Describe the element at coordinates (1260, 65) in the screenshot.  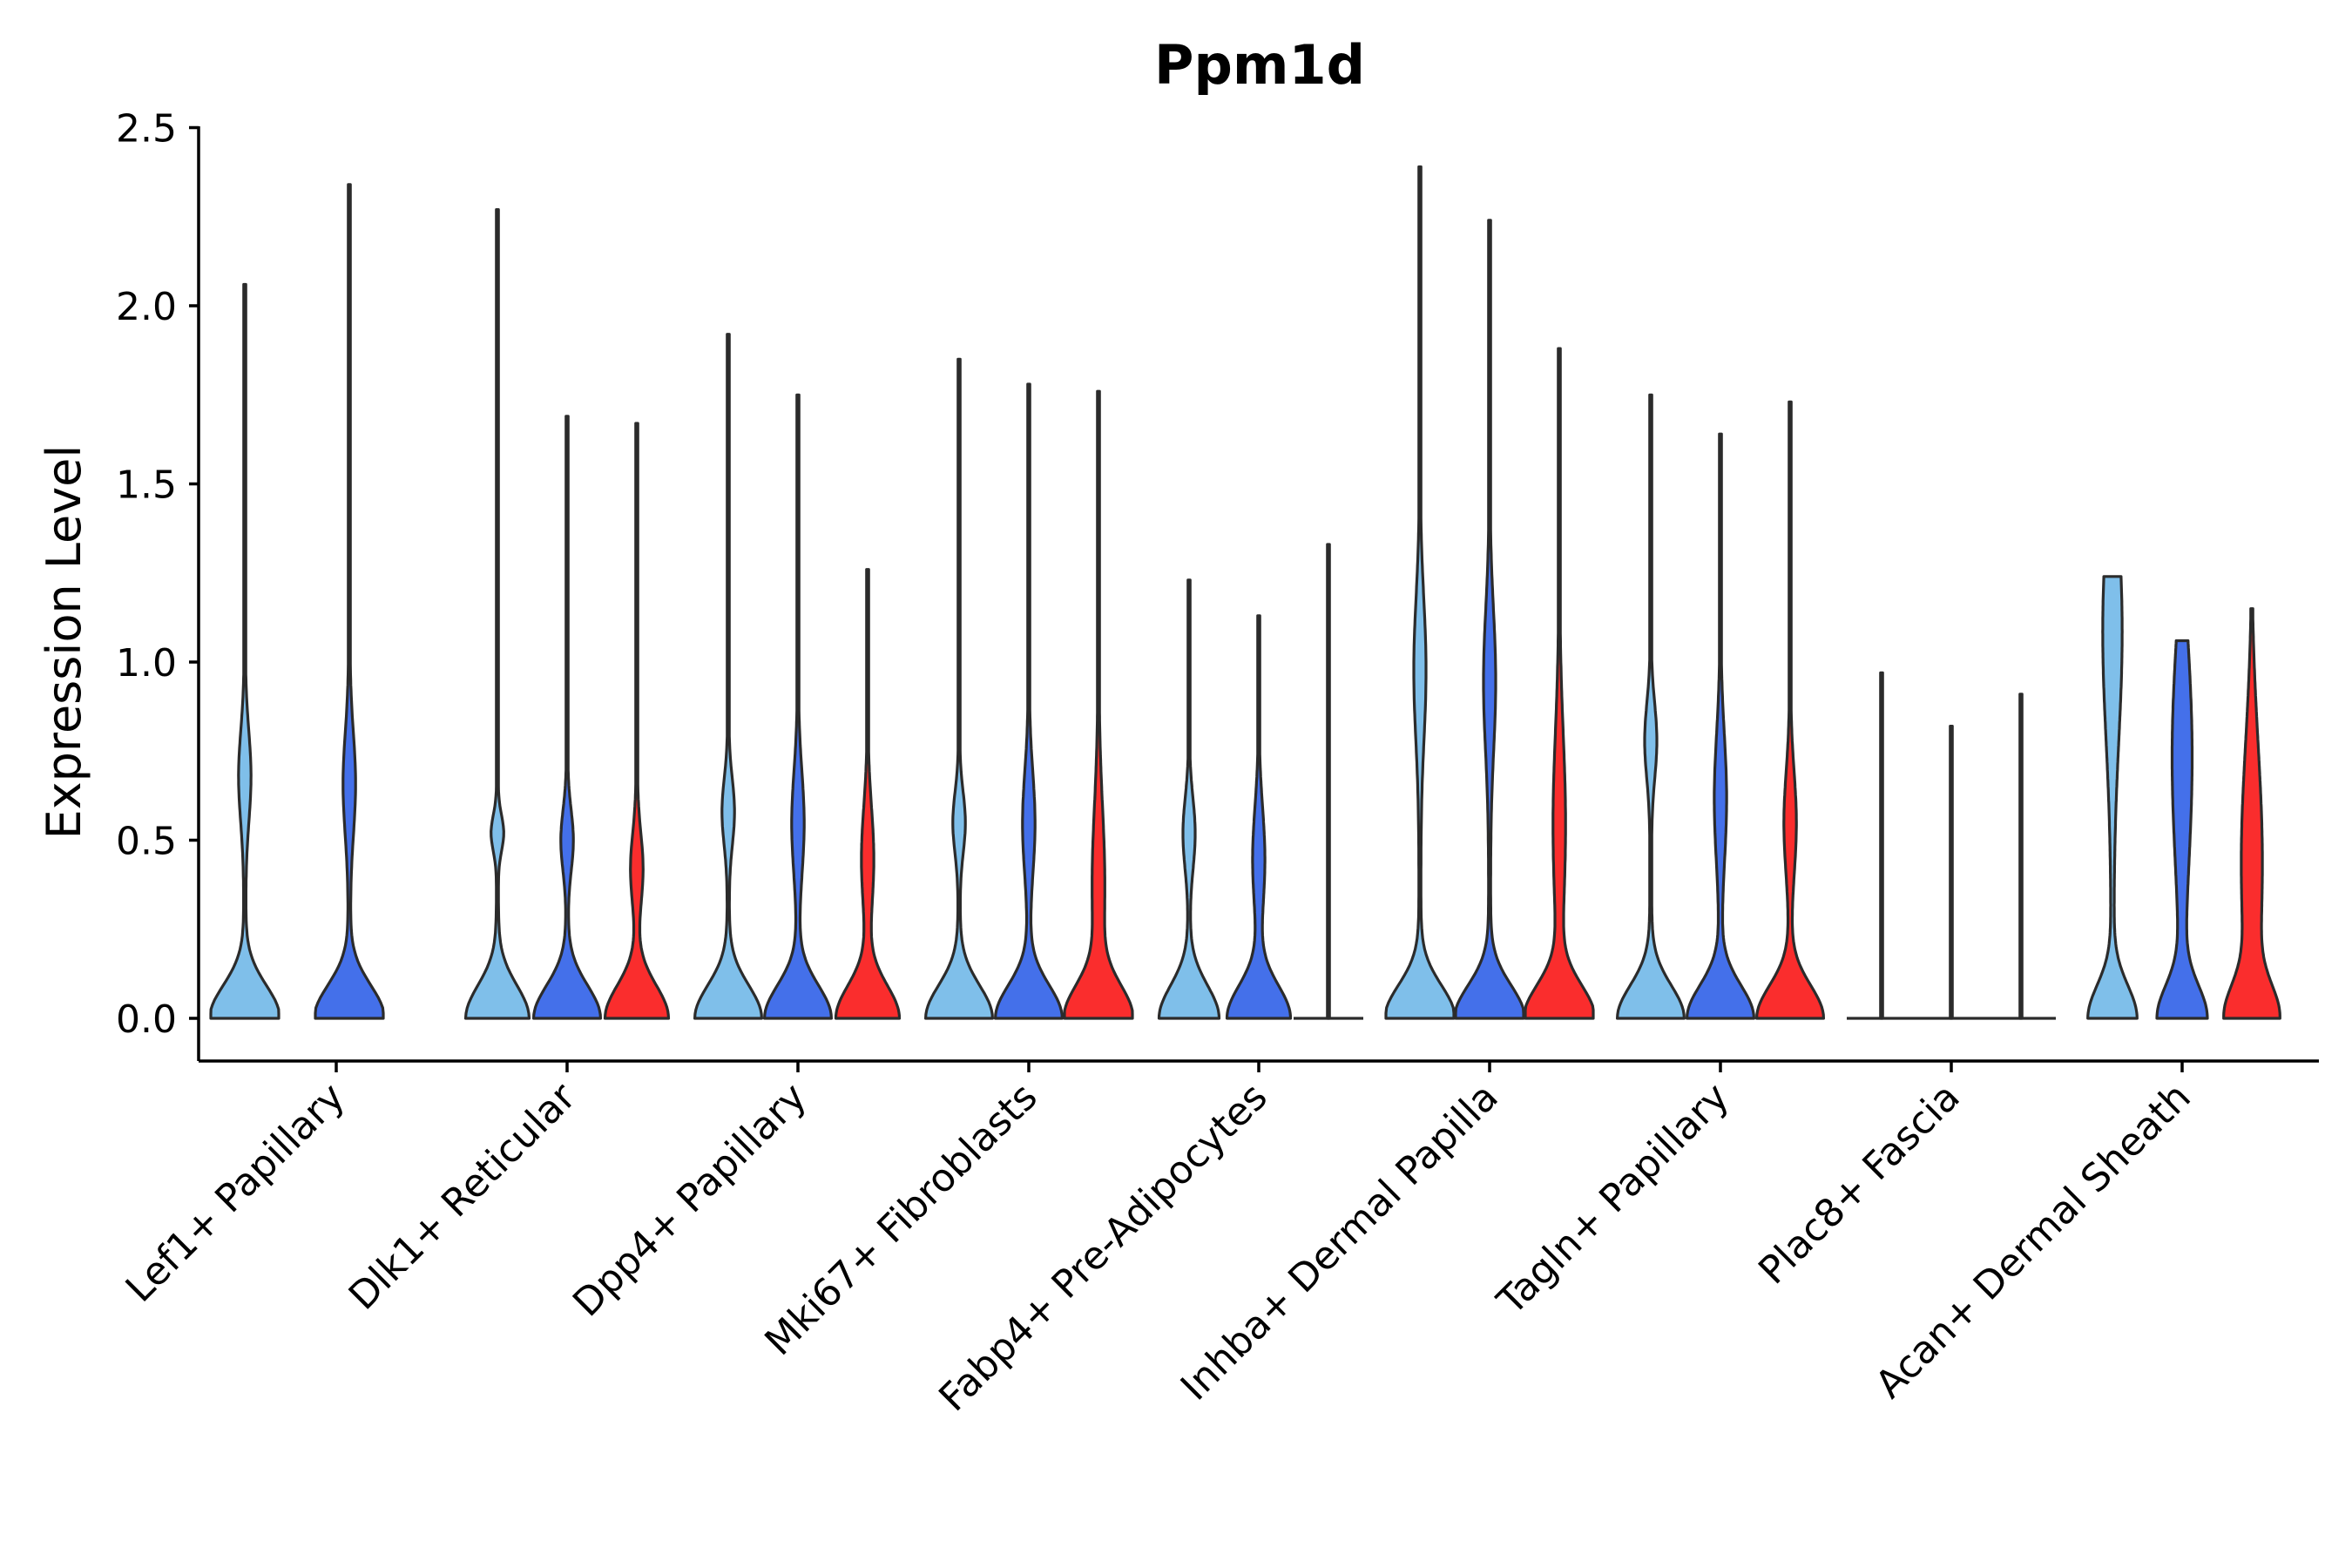
I see `chart-title: Ppm1d` at that location.